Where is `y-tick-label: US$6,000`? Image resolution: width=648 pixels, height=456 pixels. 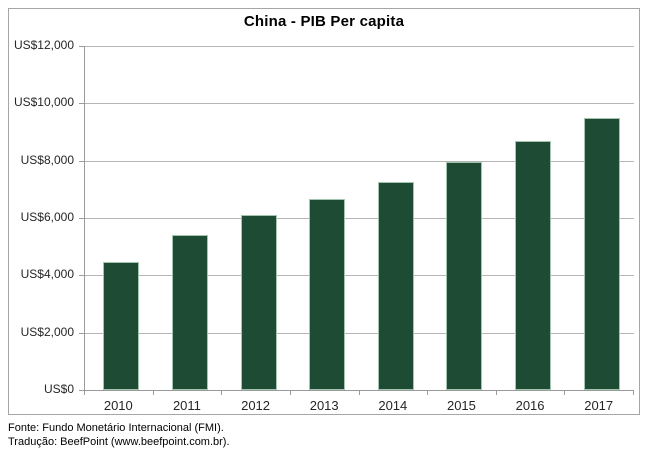 y-tick-label: US$6,000 is located at coordinates (47, 217).